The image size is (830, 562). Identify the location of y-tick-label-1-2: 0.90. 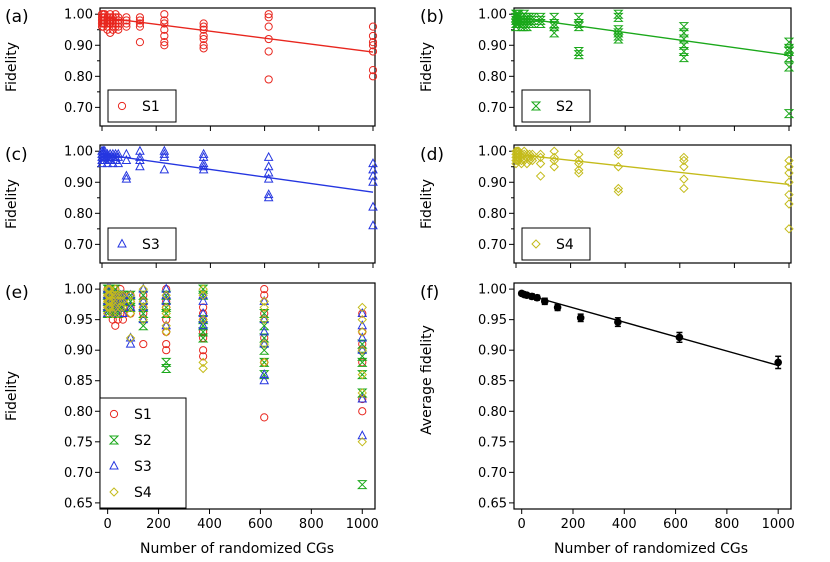
(492, 46).